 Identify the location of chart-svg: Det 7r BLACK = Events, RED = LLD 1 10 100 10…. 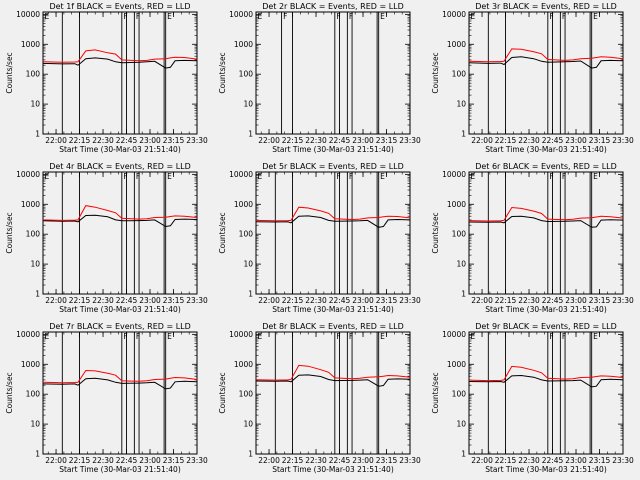
(106, 398).